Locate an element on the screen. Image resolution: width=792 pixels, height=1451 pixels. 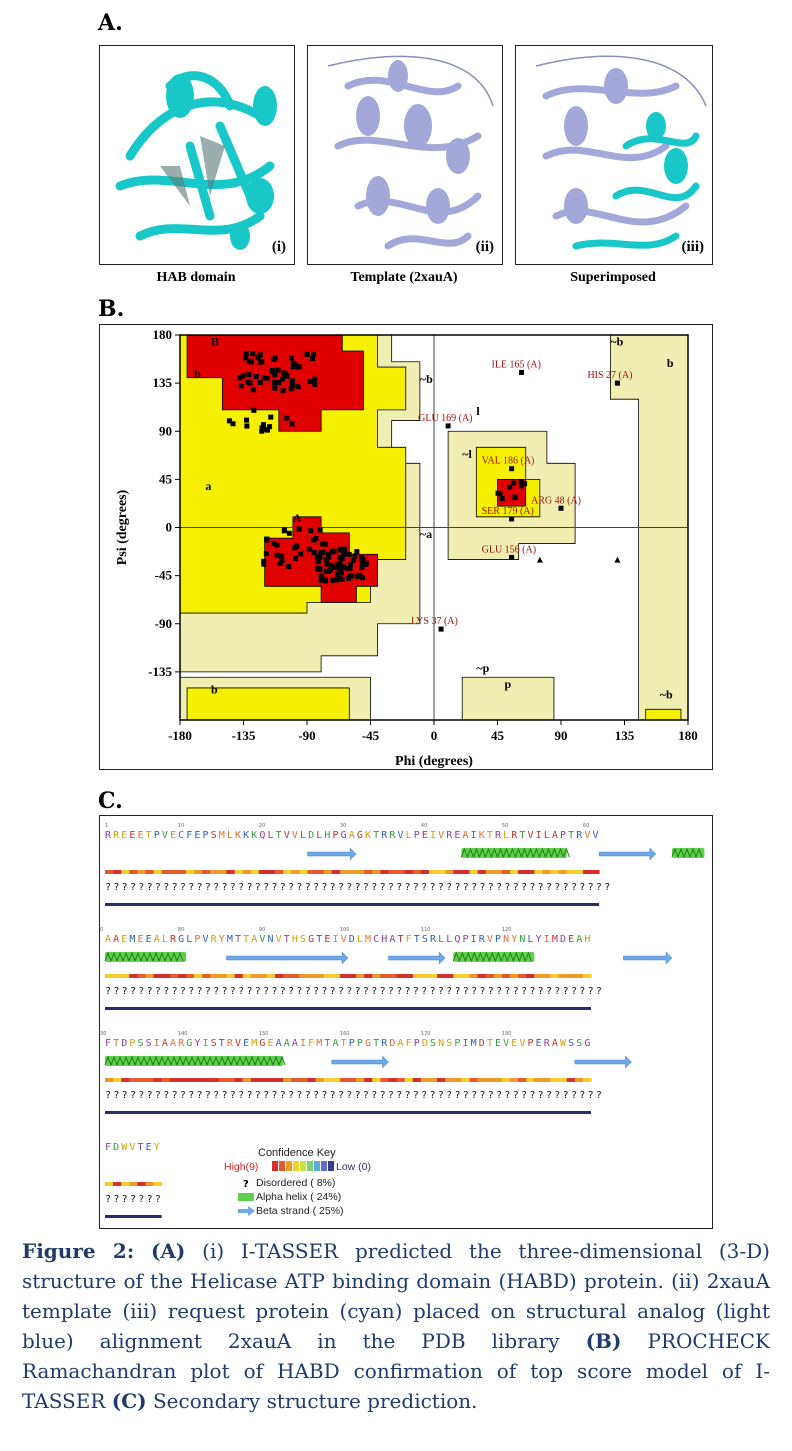
residue-letter: Y is located at coordinates (515, 939).